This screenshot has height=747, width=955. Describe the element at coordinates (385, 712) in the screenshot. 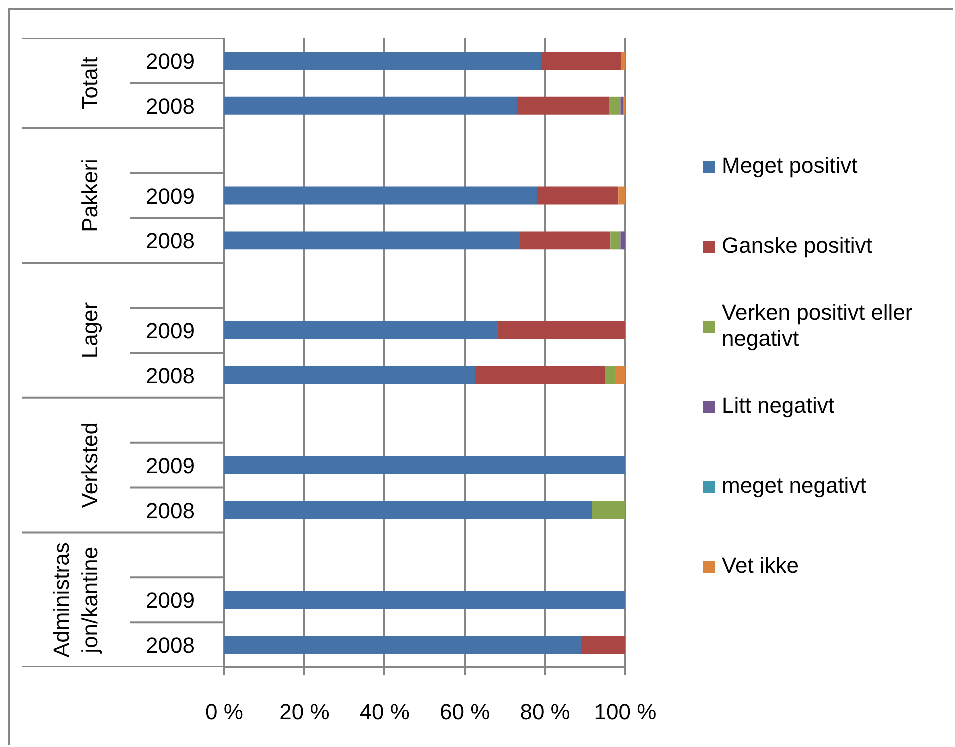

I see `x-tick-label: 40 %` at that location.